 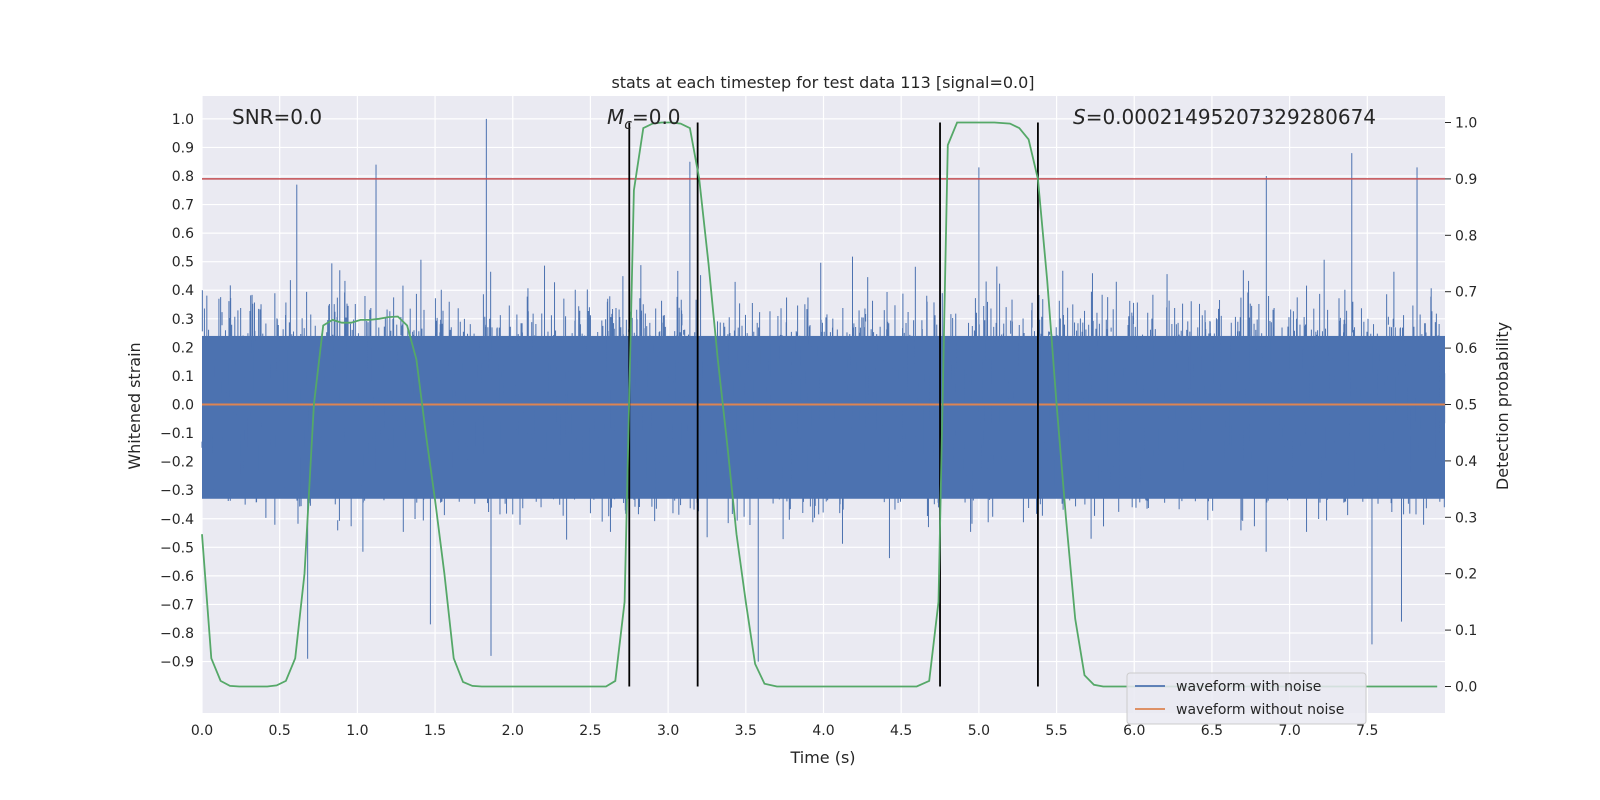 What do you see at coordinates (979, 731) in the screenshot?
I see `x-tick-label: 5.0` at bounding box center [979, 731].